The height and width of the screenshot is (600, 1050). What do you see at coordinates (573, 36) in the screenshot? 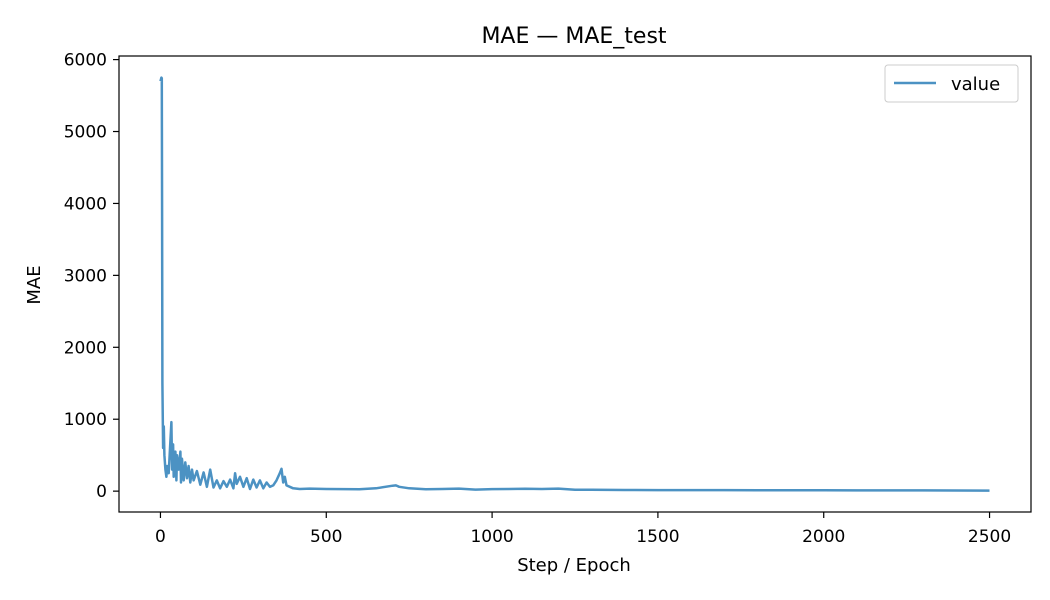
I see `chart-title: MAE — MAE_test` at bounding box center [573, 36].